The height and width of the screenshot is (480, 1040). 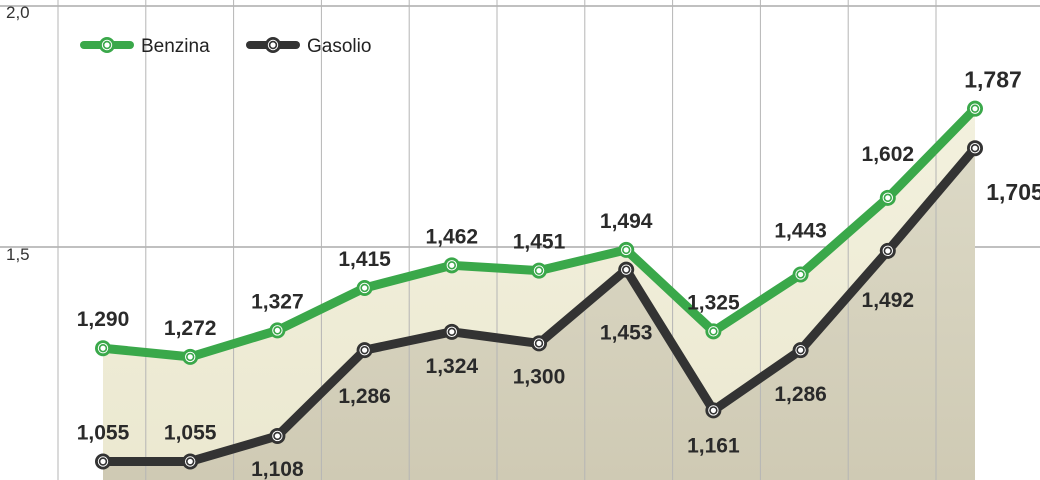 I want to click on y-axis-ticks: 2,0 1,5, so click(x=18, y=133).